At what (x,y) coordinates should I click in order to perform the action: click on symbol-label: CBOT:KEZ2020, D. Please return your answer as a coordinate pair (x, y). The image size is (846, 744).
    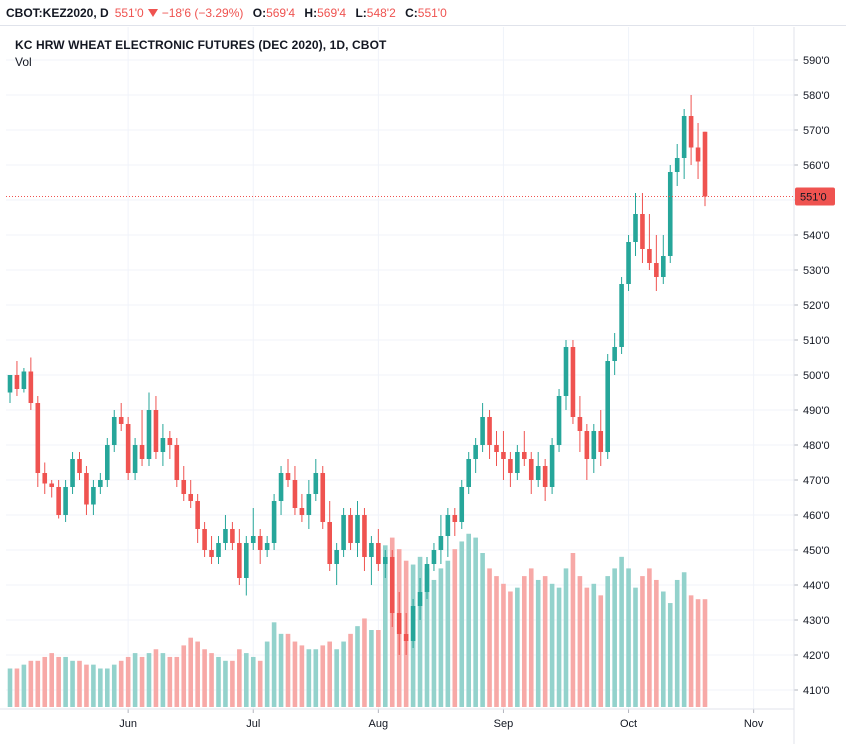
    Looking at the image, I should click on (57, 13).